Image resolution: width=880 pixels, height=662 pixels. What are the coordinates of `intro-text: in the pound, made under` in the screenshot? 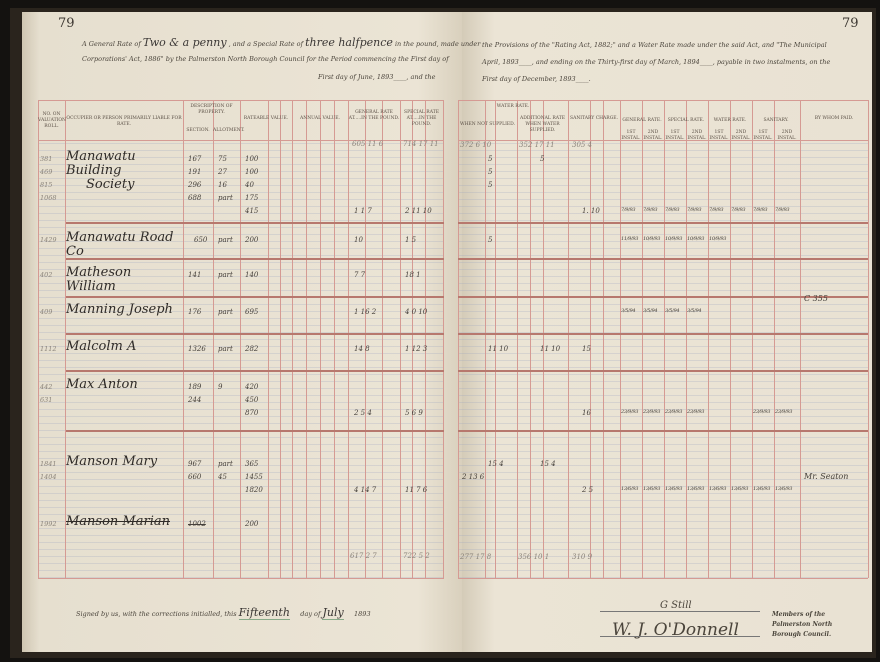 It's located at (437, 44).